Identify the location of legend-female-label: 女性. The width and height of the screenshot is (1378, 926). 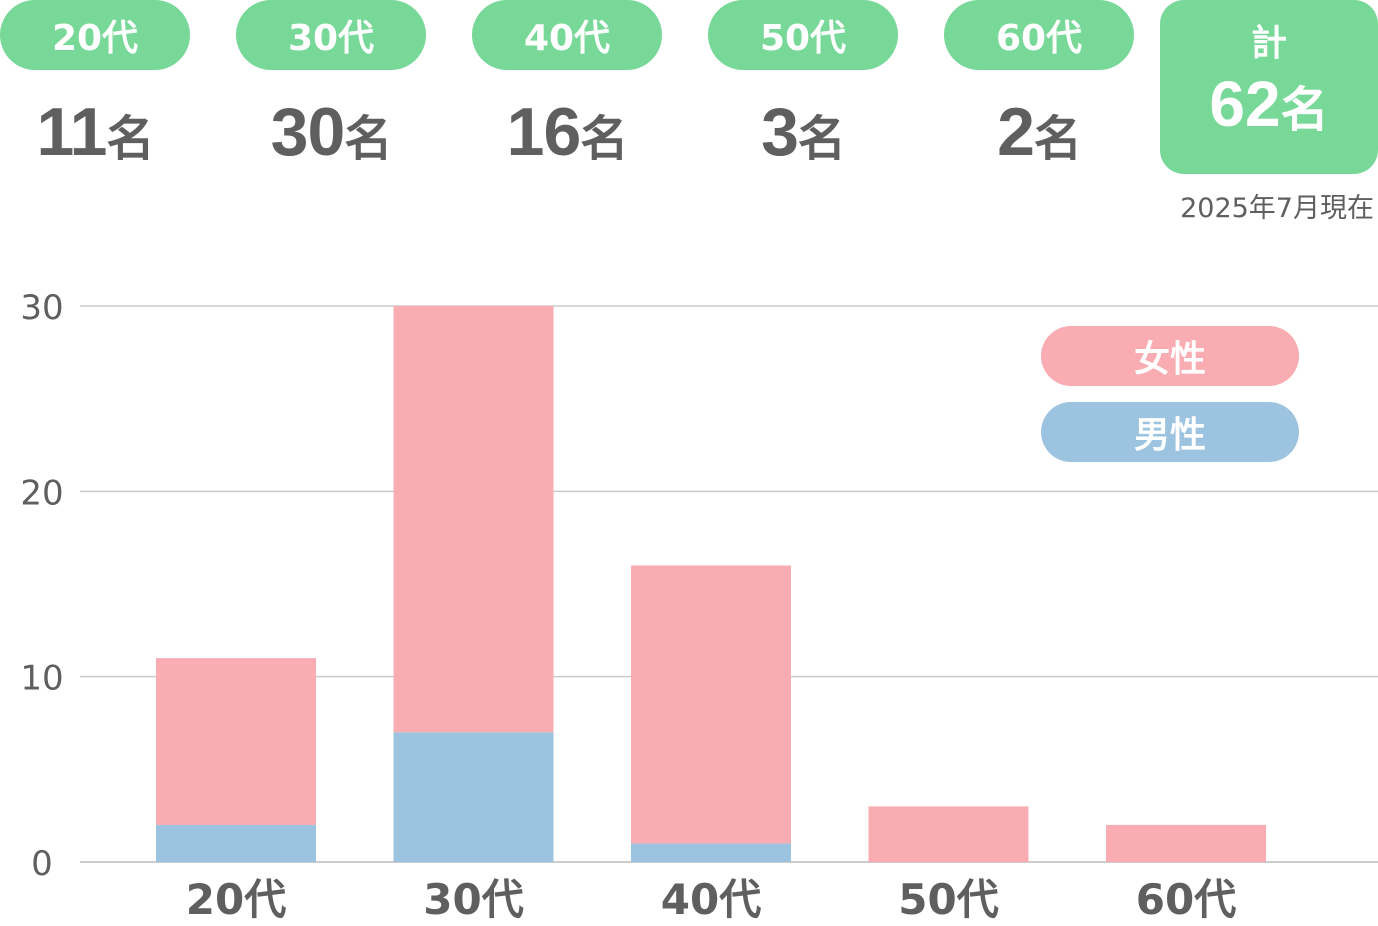
(1169, 359).